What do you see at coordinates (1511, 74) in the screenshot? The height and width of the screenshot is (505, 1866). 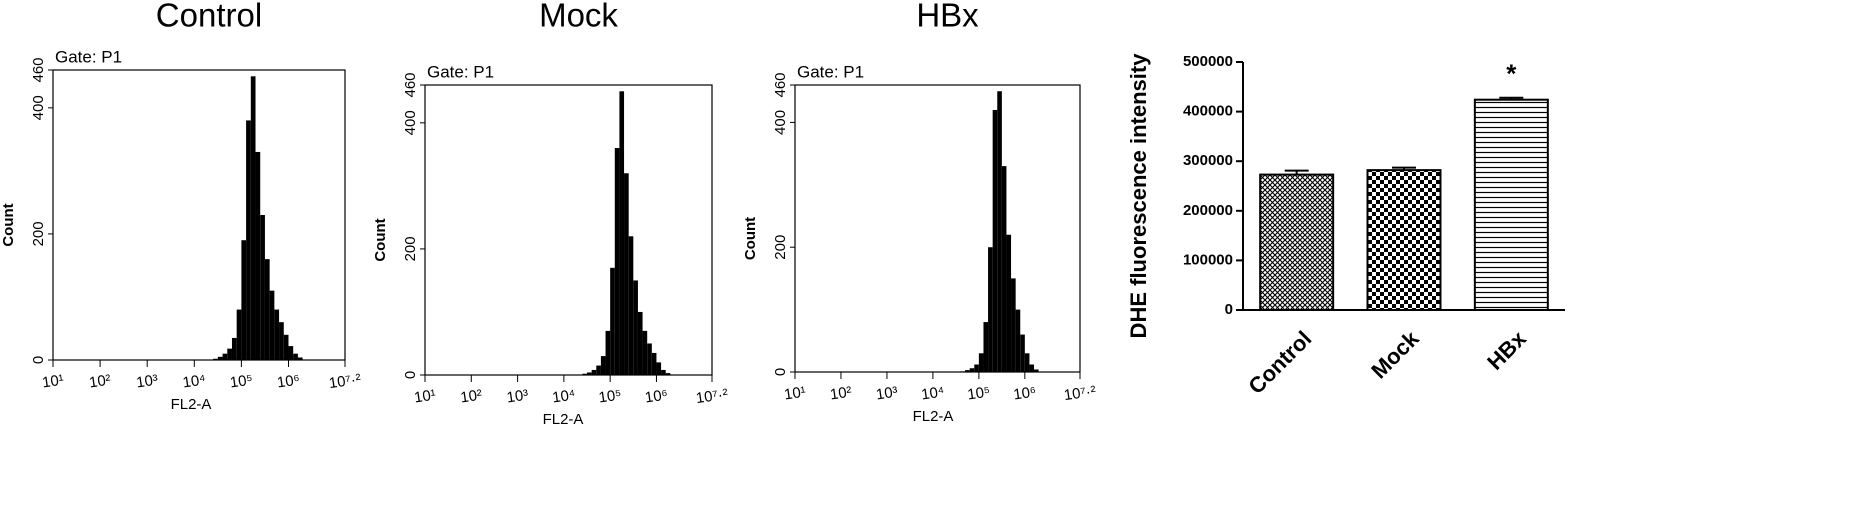 I see `significance-mark: *` at bounding box center [1511, 74].